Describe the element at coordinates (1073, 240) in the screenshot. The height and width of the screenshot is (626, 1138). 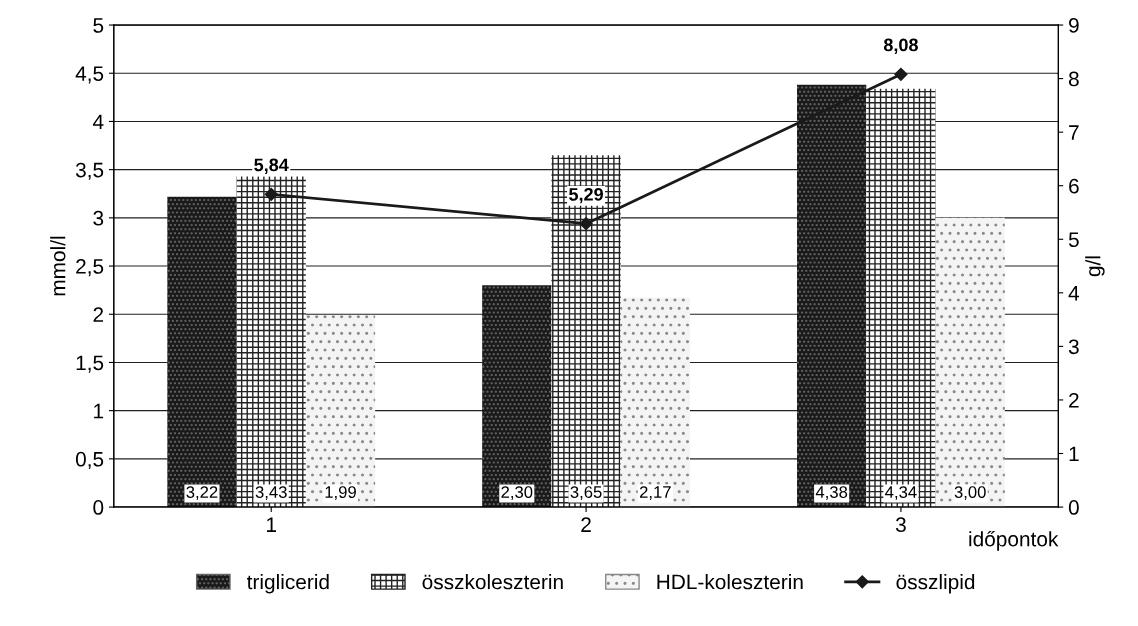
I see `y2-tick-label: 5` at that location.